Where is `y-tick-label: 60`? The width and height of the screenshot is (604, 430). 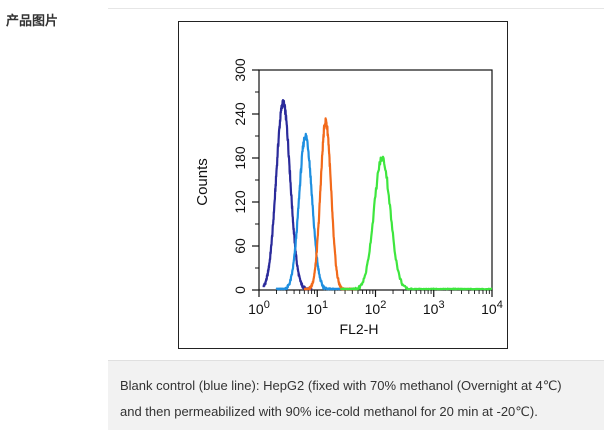
y-tick-label: 60 is located at coordinates (240, 246).